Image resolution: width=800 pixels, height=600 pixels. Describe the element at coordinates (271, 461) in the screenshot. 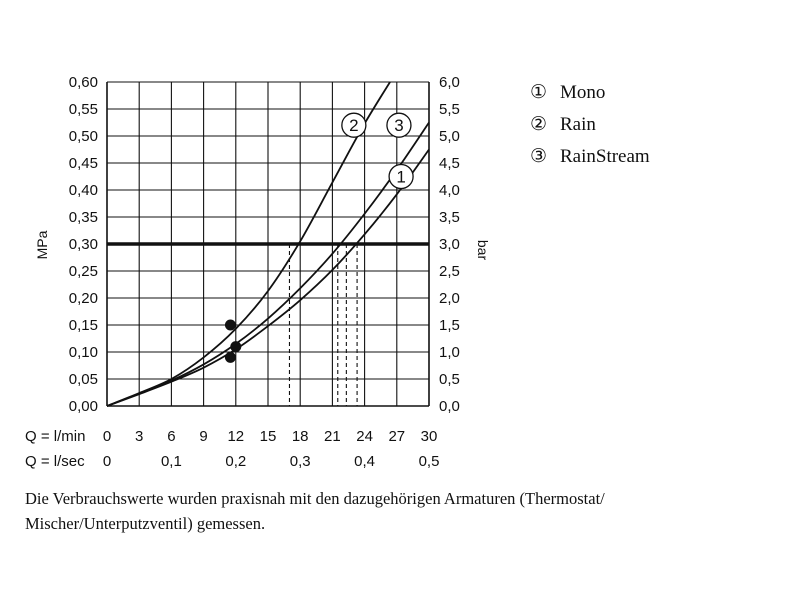

I see `x-axis-lsec-ticks: 0 0,1 0,2 0,3 0,4 0,5` at that location.